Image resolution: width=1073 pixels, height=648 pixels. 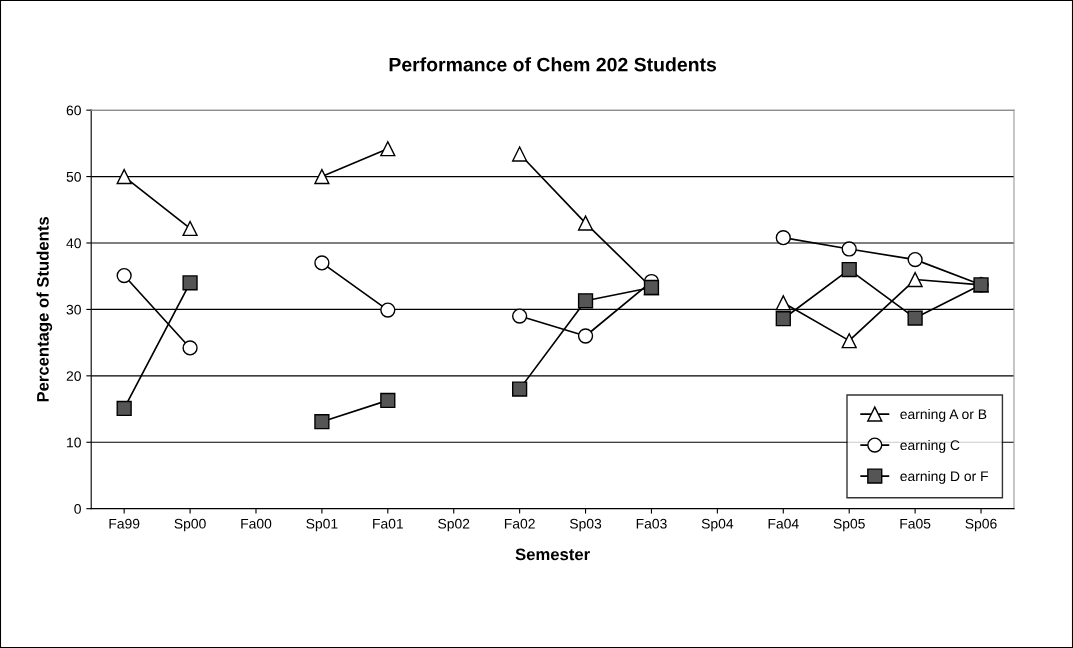 I want to click on y-tick-label: 30, so click(x=73, y=309).